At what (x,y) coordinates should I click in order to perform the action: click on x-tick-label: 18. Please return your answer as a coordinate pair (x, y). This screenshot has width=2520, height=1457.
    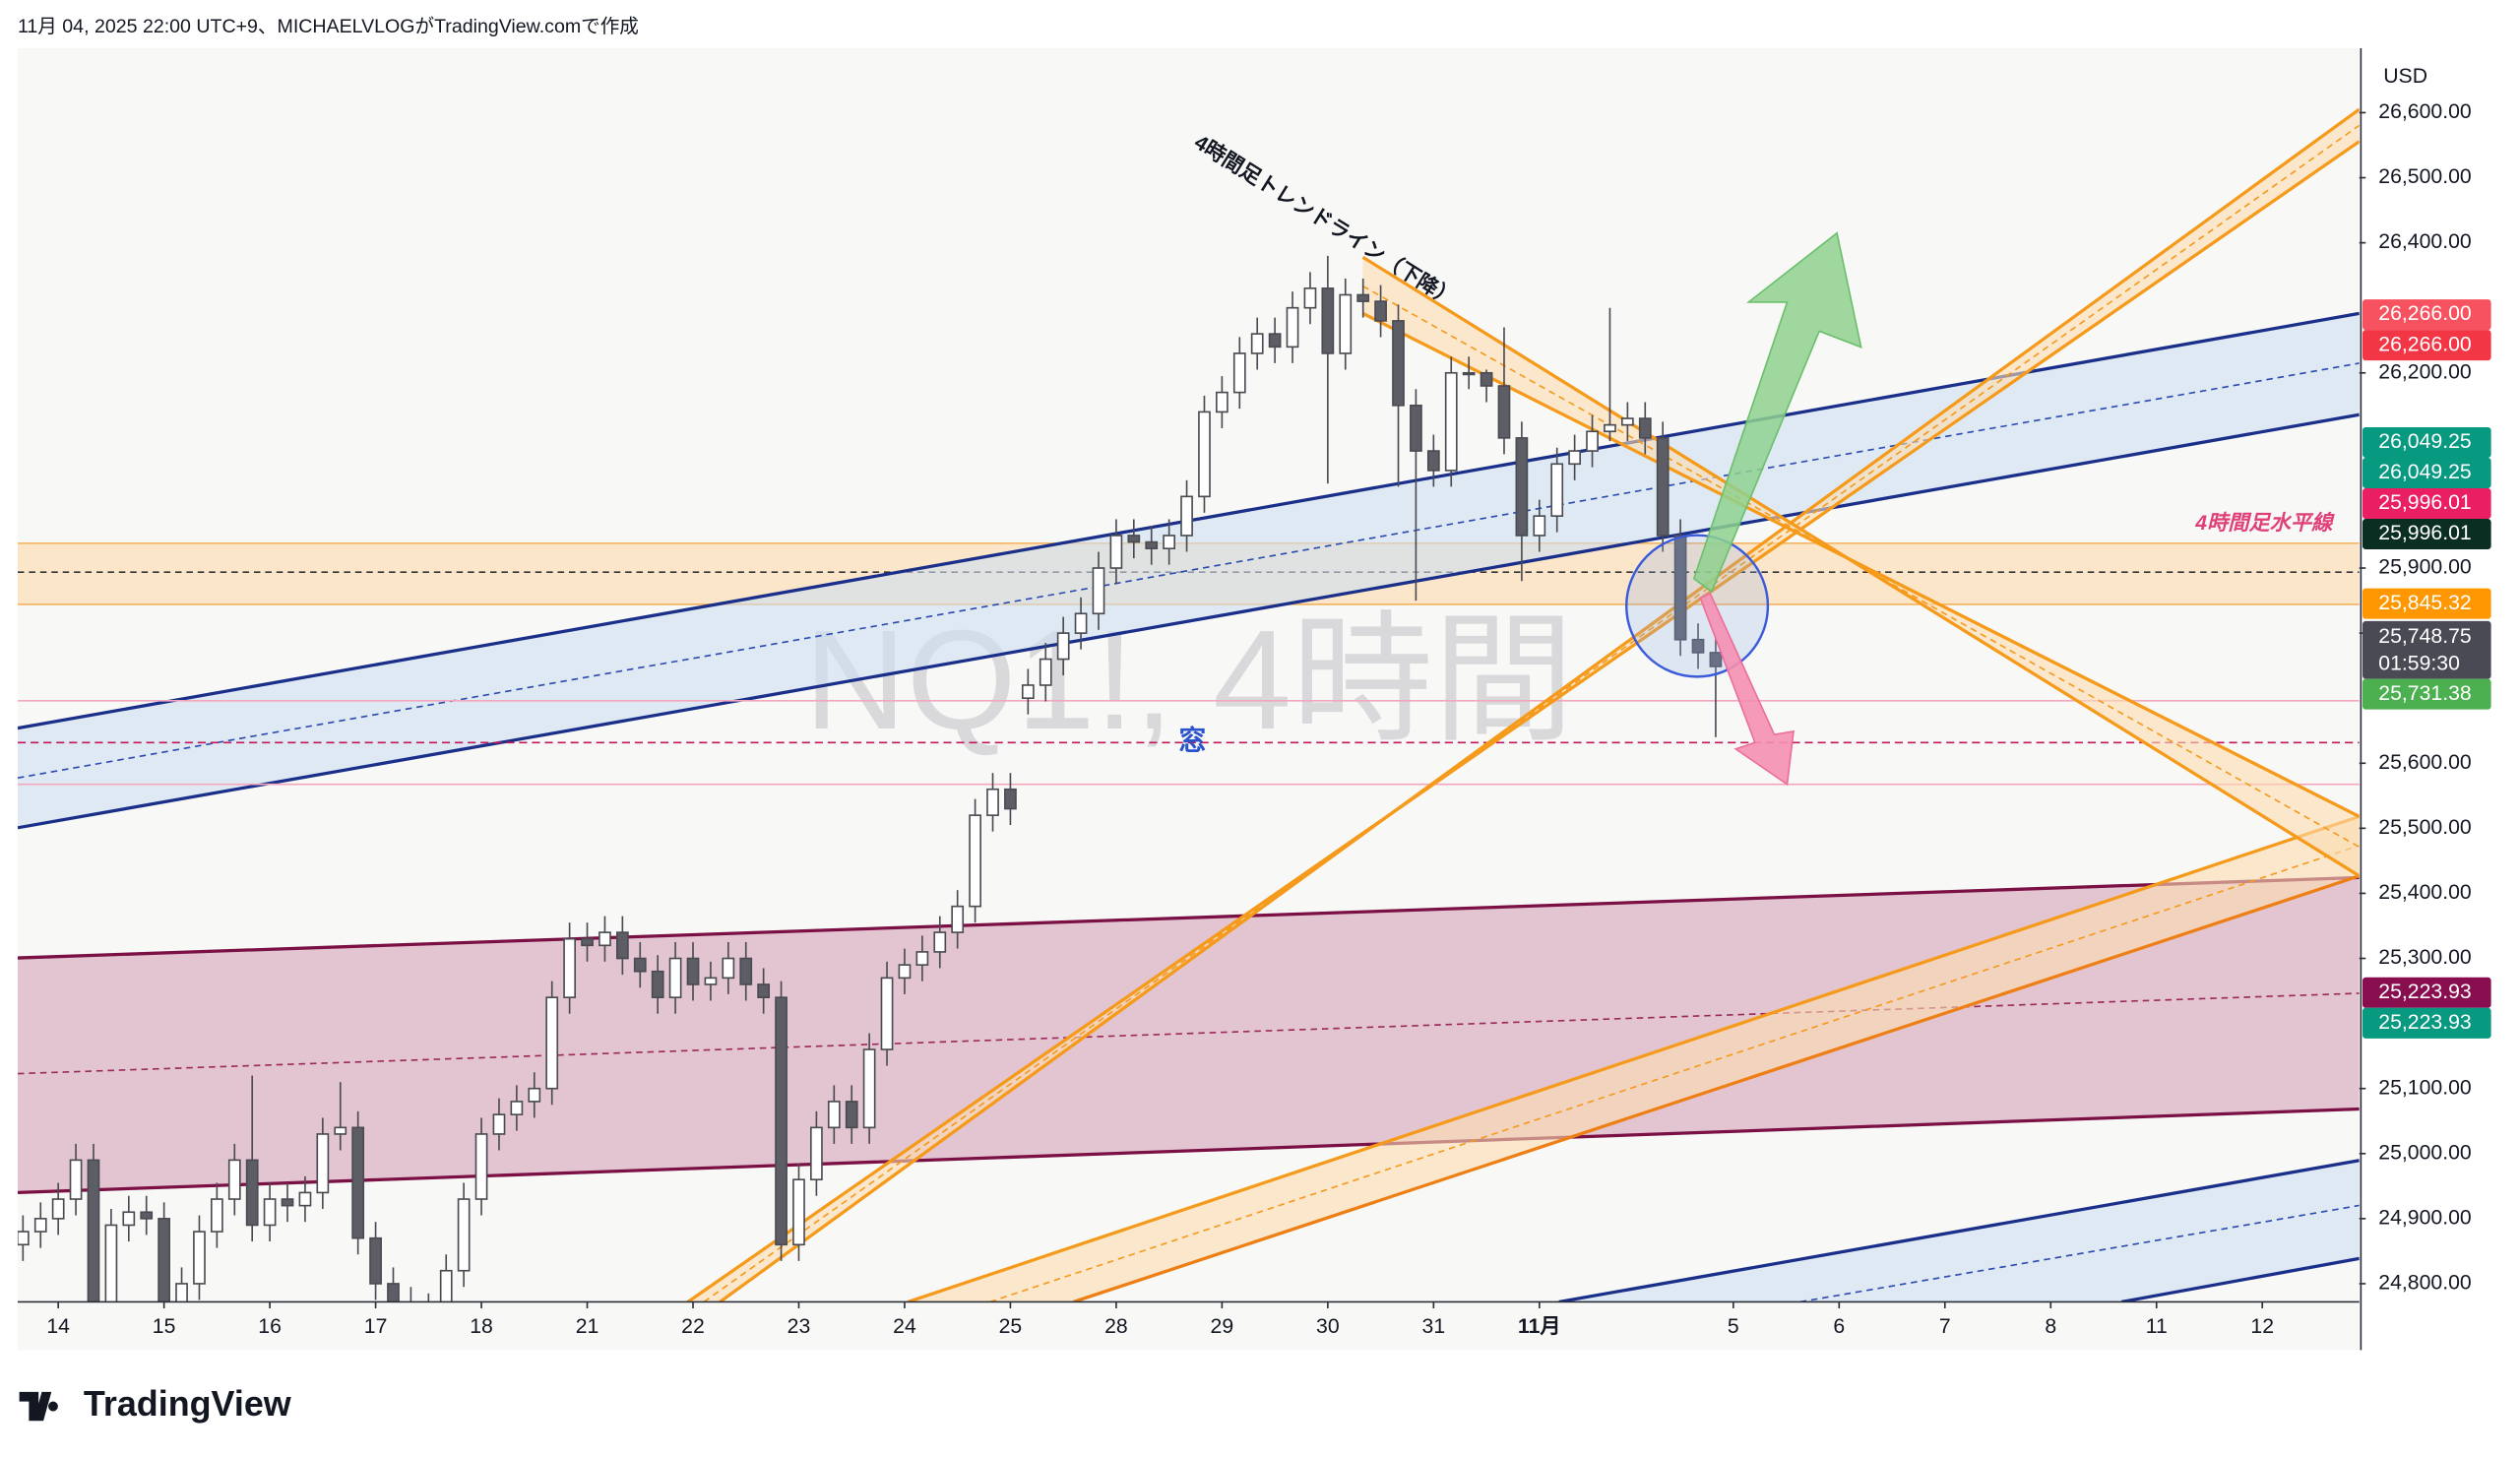
    Looking at the image, I should click on (481, 1326).